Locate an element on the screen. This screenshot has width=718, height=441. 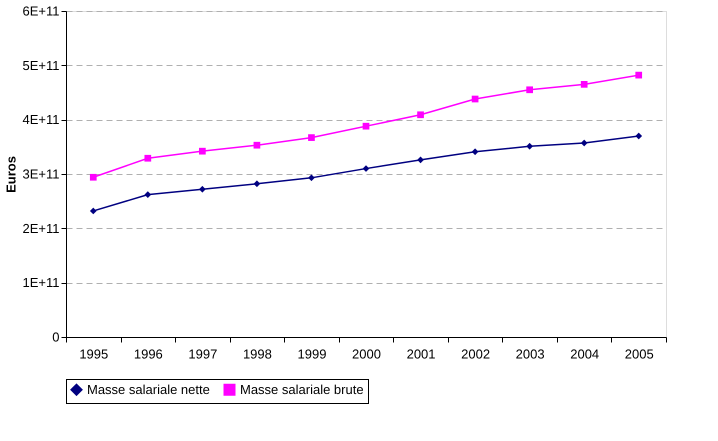
y-tick-label: 1E+11 is located at coordinates (41, 282).